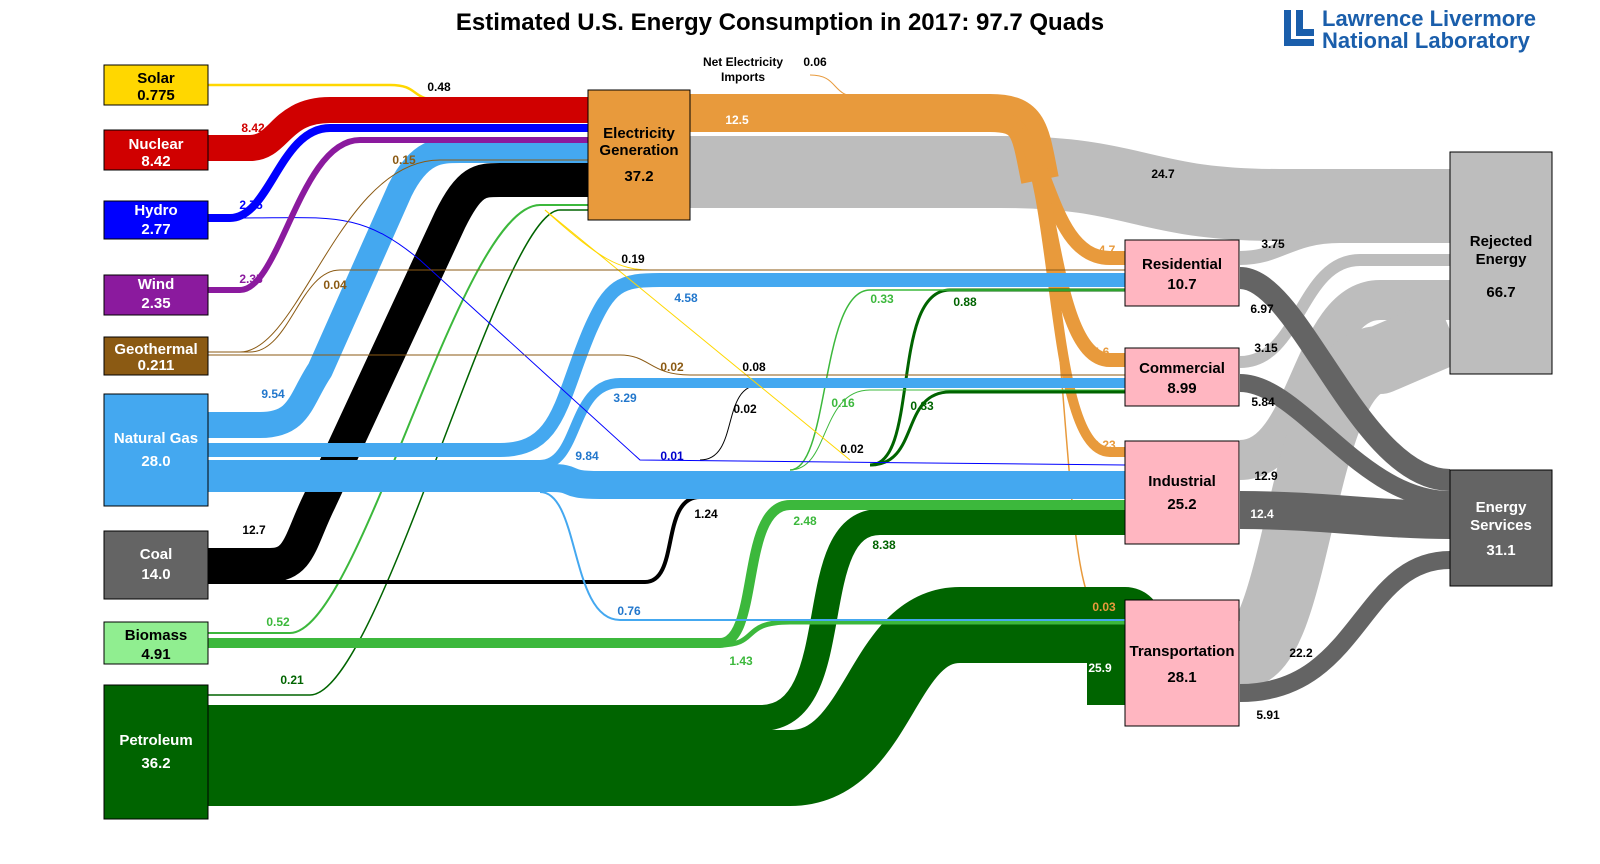  I want to click on flow-label-res-rej: 3.75, so click(1273, 244).